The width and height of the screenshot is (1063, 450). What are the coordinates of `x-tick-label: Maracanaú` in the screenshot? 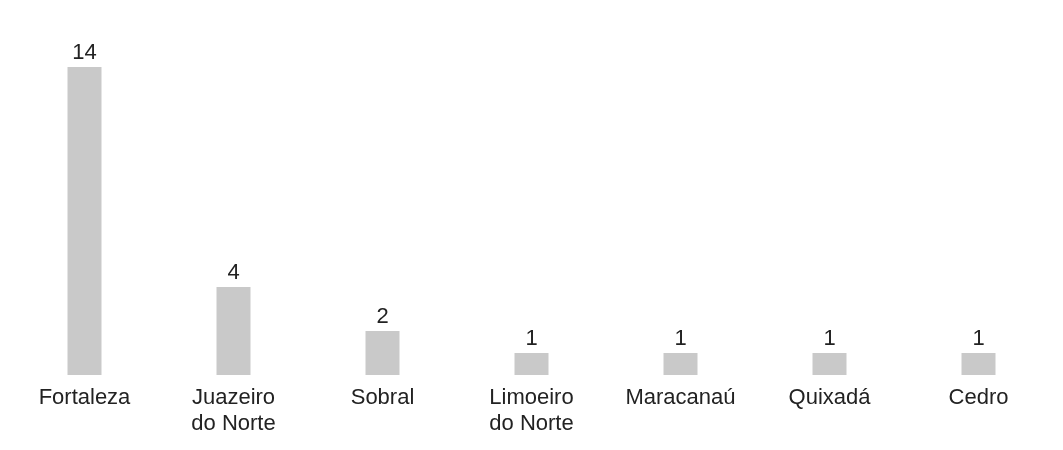 It's located at (680, 396).